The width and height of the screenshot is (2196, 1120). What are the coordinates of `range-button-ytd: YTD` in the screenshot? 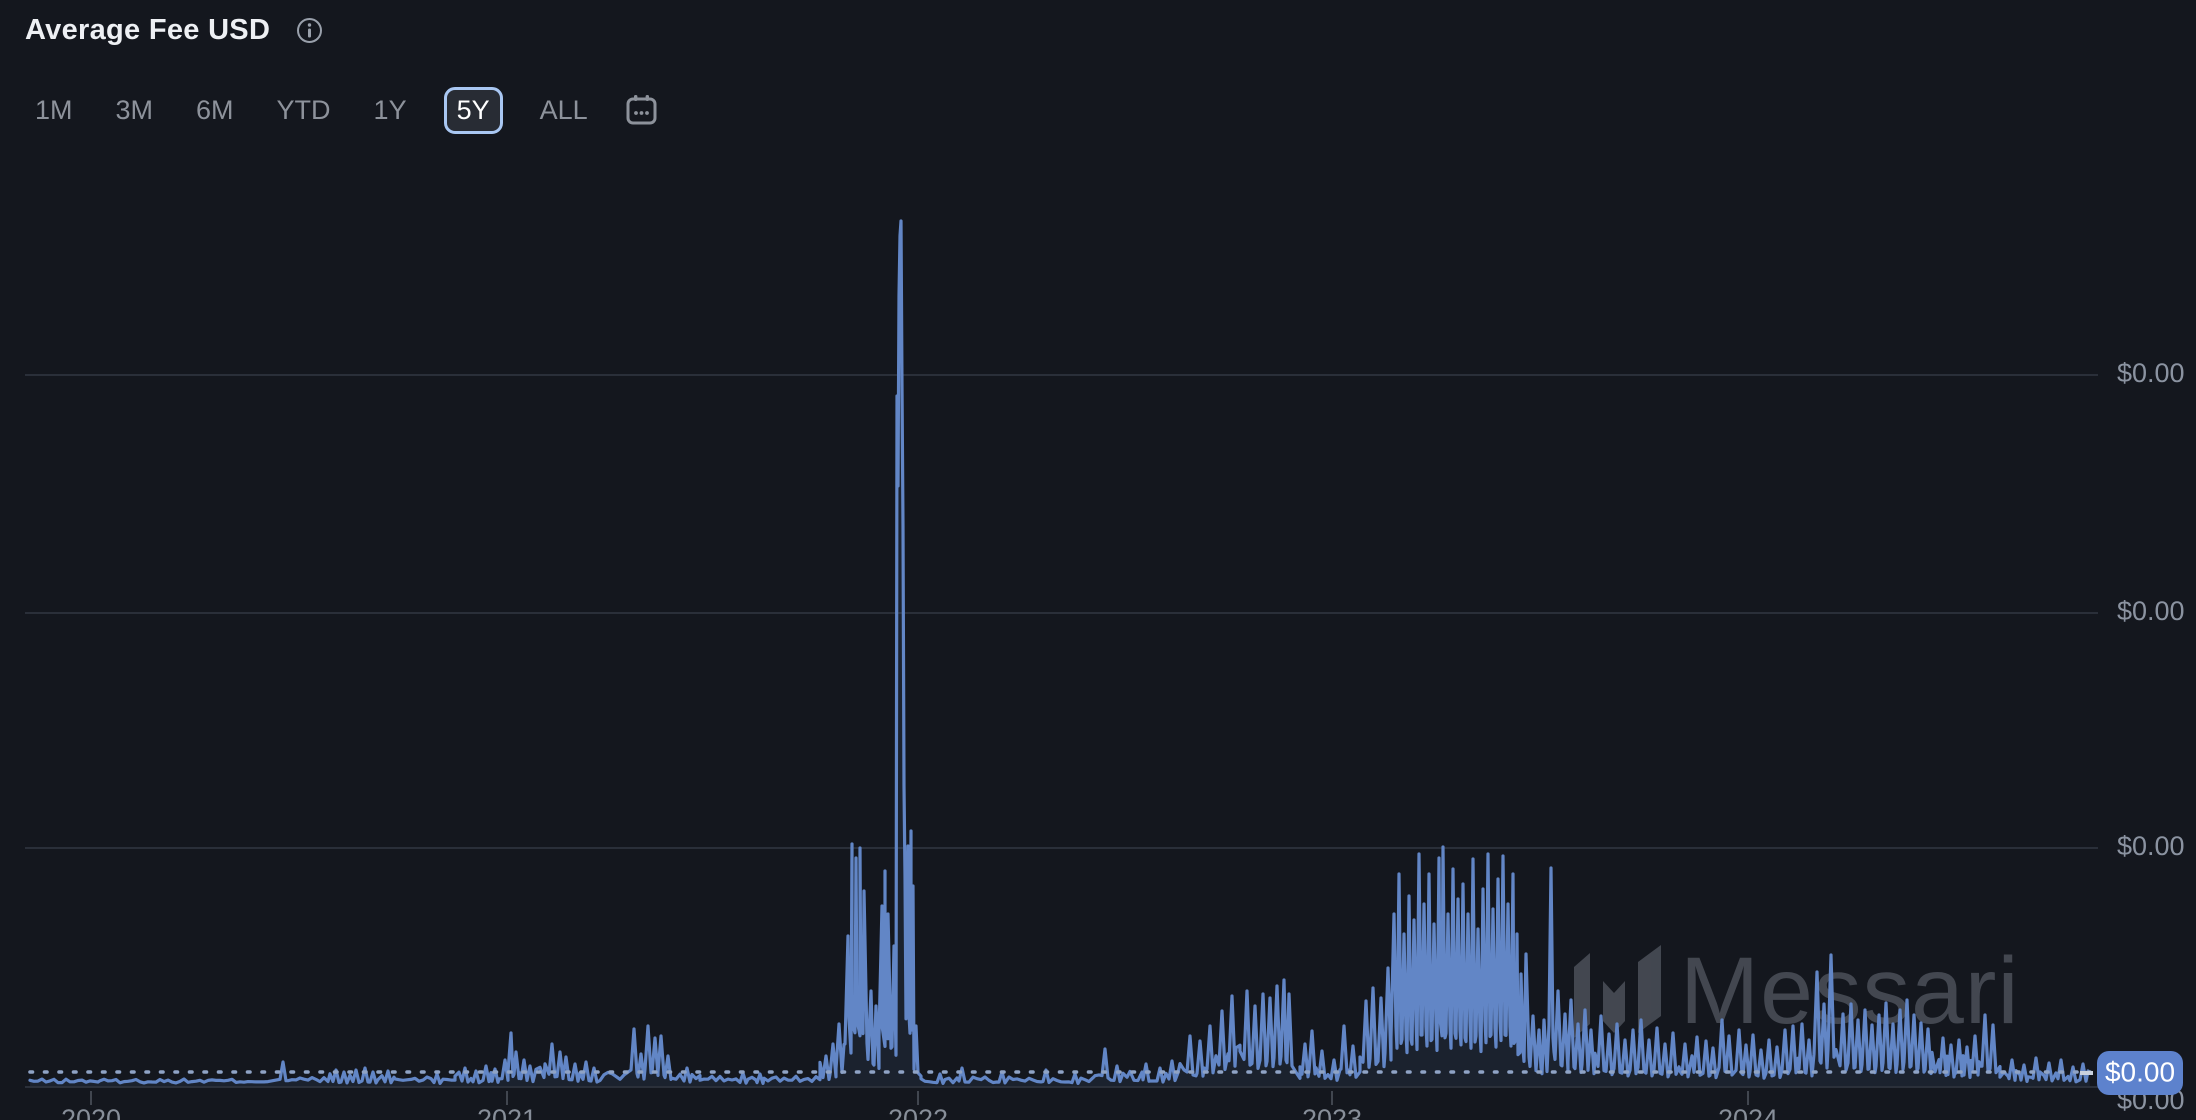 It's located at (304, 110).